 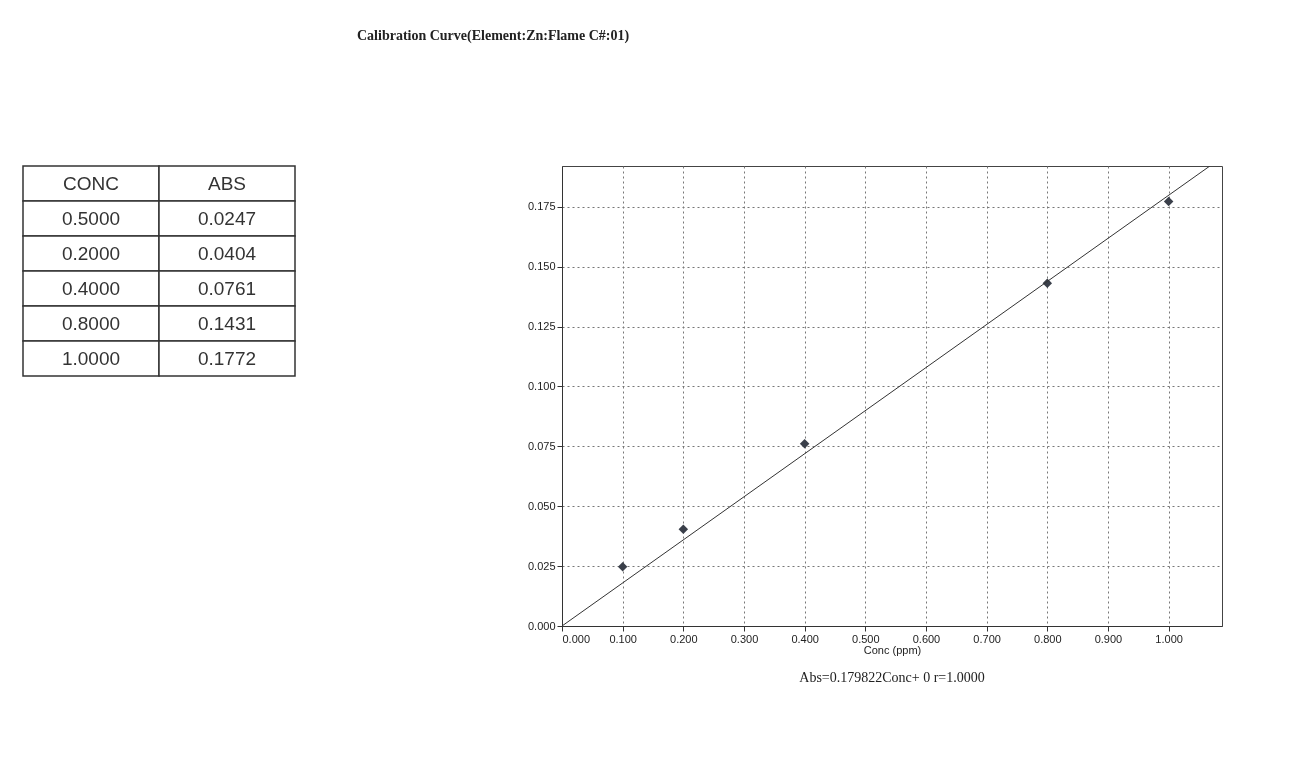 I want to click on x-tick-label: 0.400, so click(x=805, y=638).